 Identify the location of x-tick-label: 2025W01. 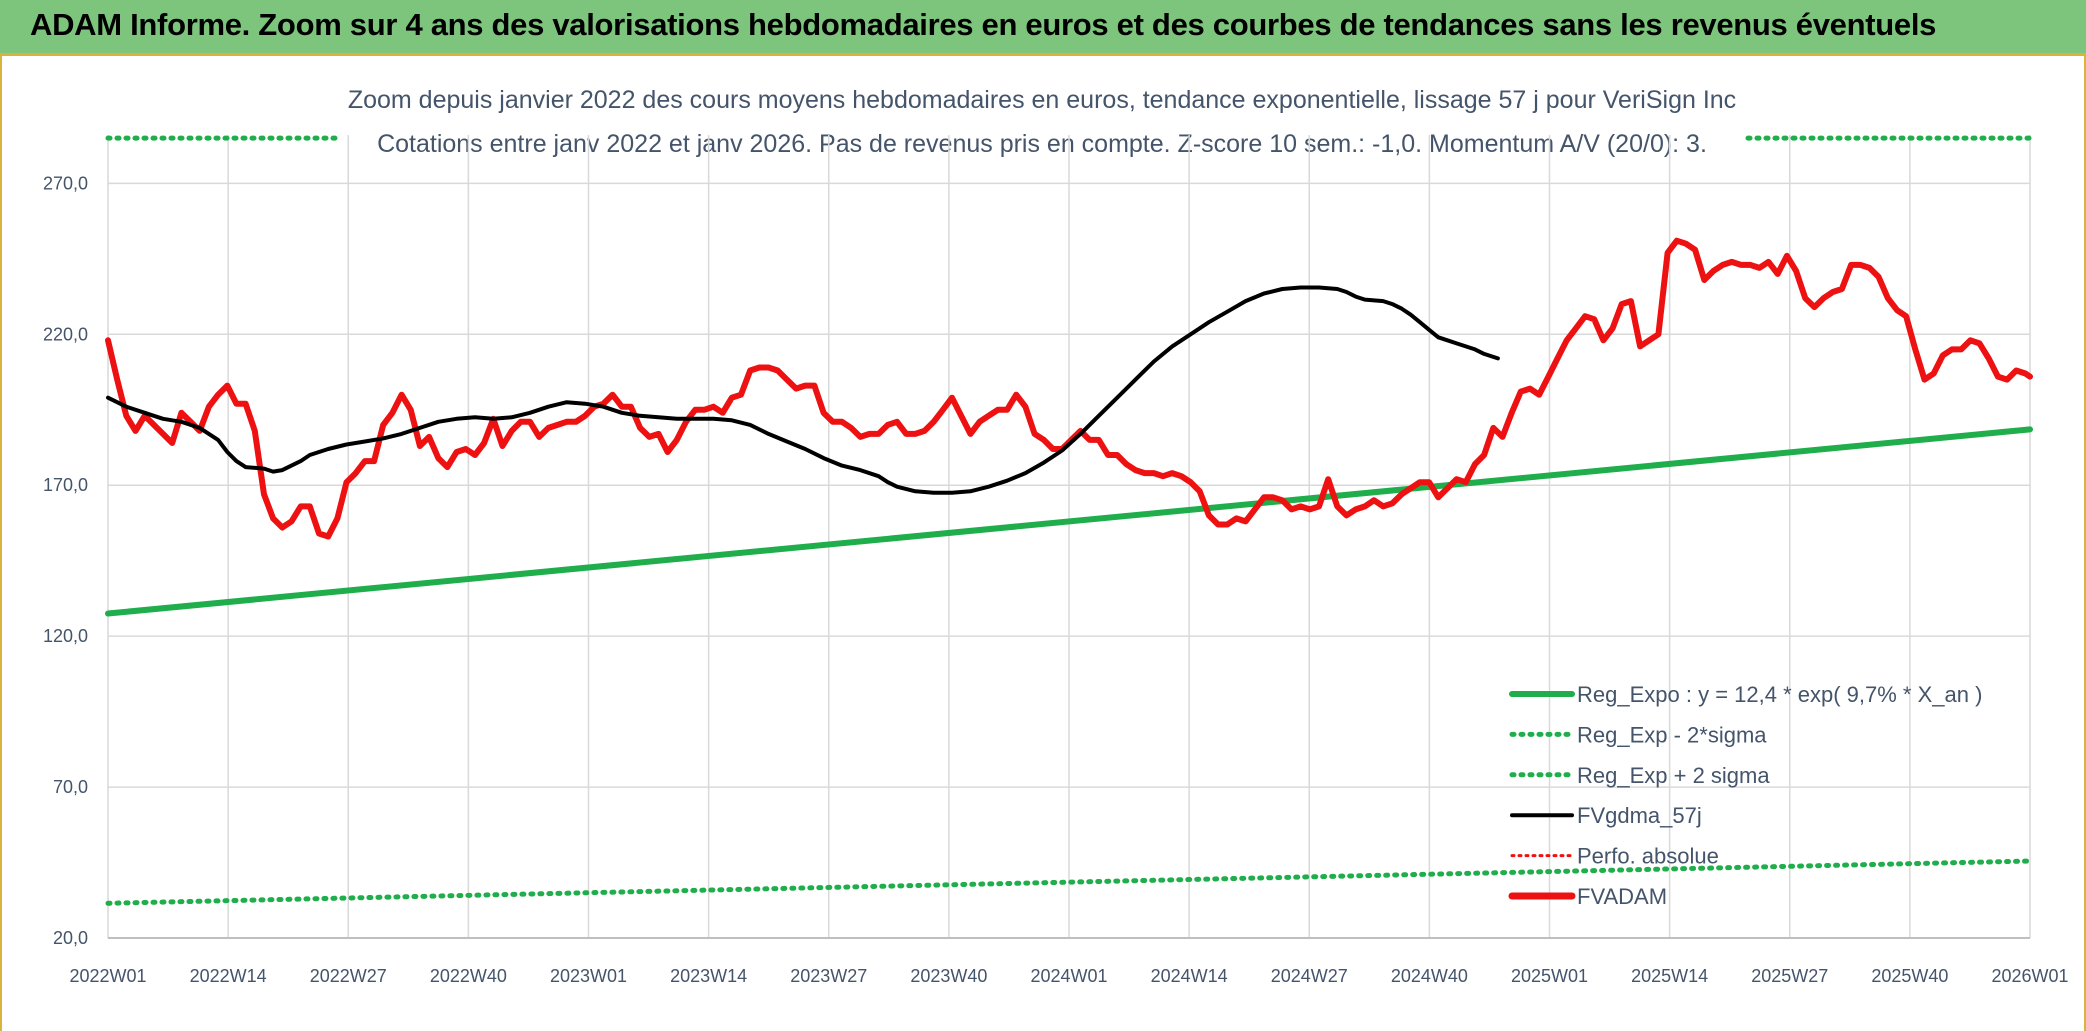
(1549, 976).